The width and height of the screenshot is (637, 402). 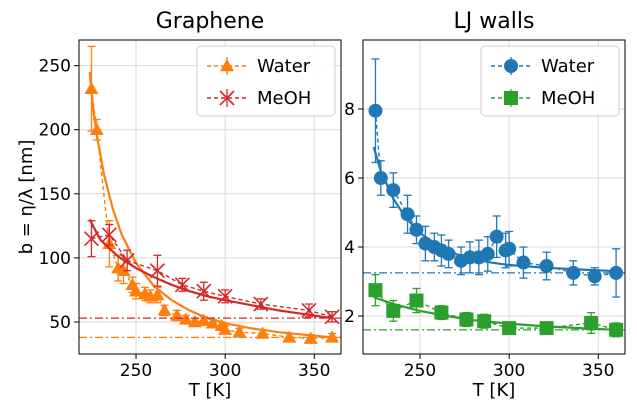 I want to click on y-tick-label: 150, so click(x=55, y=195).